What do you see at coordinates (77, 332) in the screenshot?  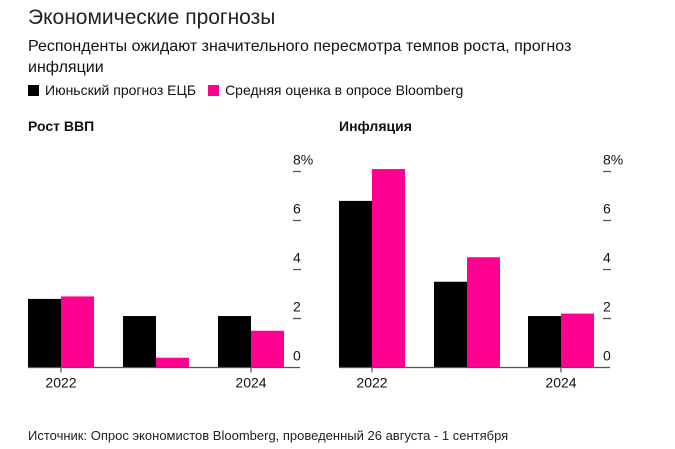 I see `gdp-bar-2022-bloomberg` at bounding box center [77, 332].